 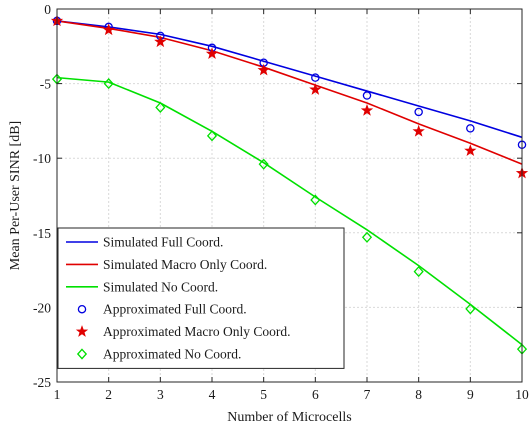 What do you see at coordinates (367, 394) in the screenshot?
I see `x-tick-label: 7` at bounding box center [367, 394].